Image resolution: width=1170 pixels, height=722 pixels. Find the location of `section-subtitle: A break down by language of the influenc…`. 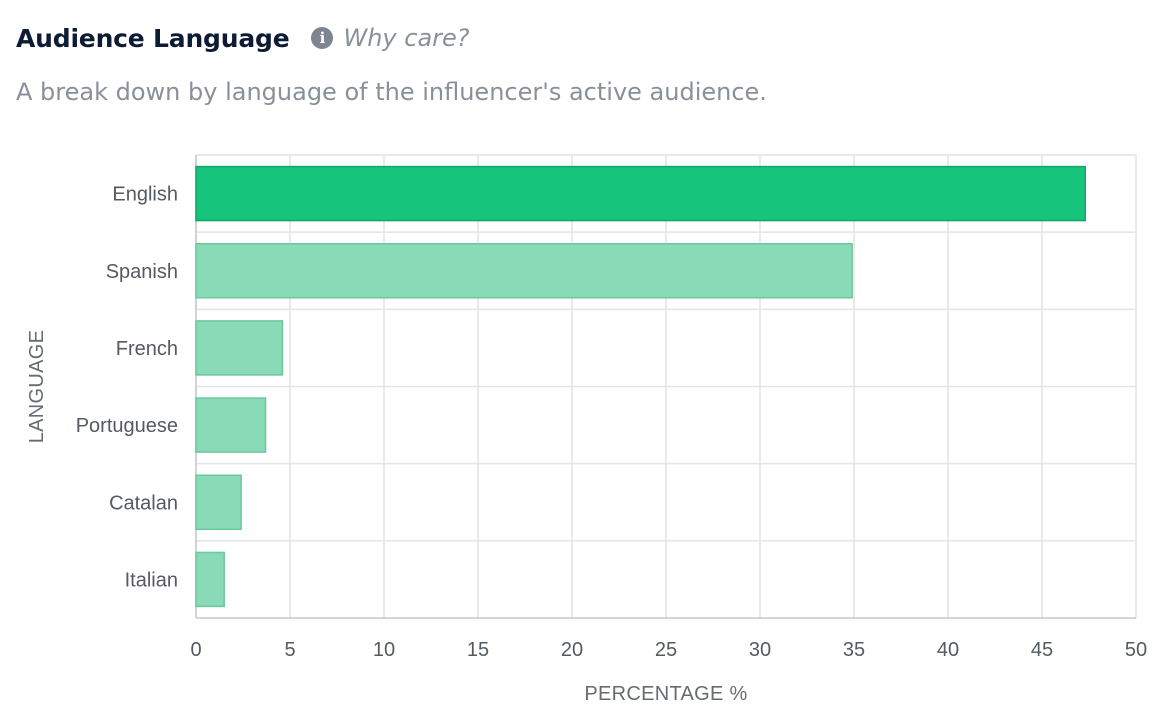

section-subtitle: A break down by language of the influenc… is located at coordinates (391, 92).